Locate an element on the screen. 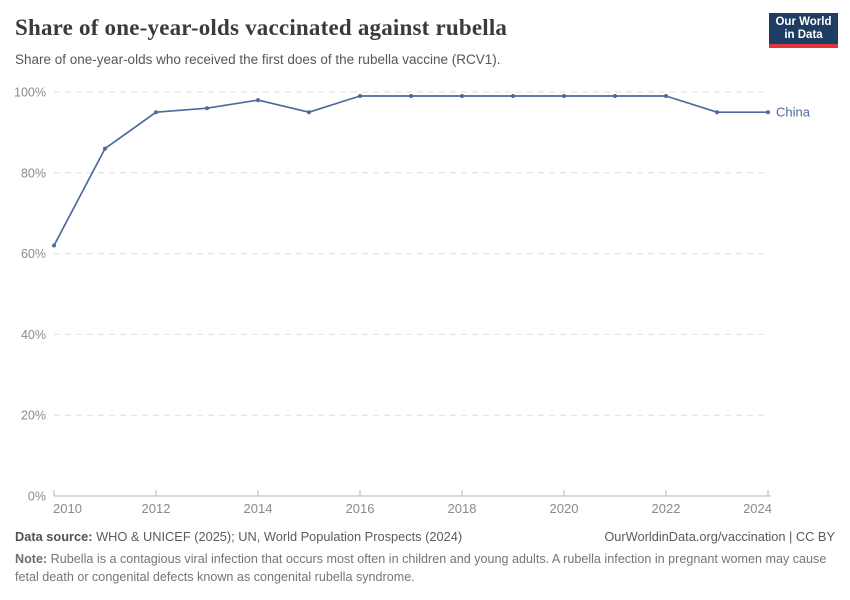 The width and height of the screenshot is (850, 600). x-axis-tick-label: 2016 is located at coordinates (360, 508).